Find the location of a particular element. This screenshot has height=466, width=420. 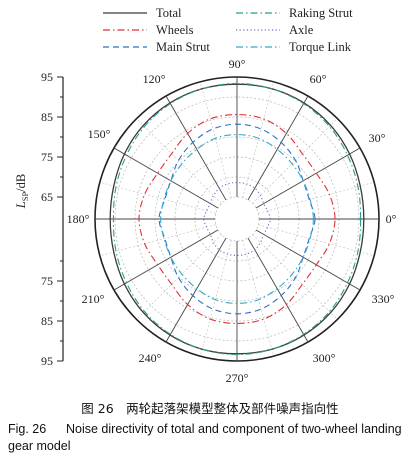

angle-tick-label: 270° is located at coordinates (237, 378).